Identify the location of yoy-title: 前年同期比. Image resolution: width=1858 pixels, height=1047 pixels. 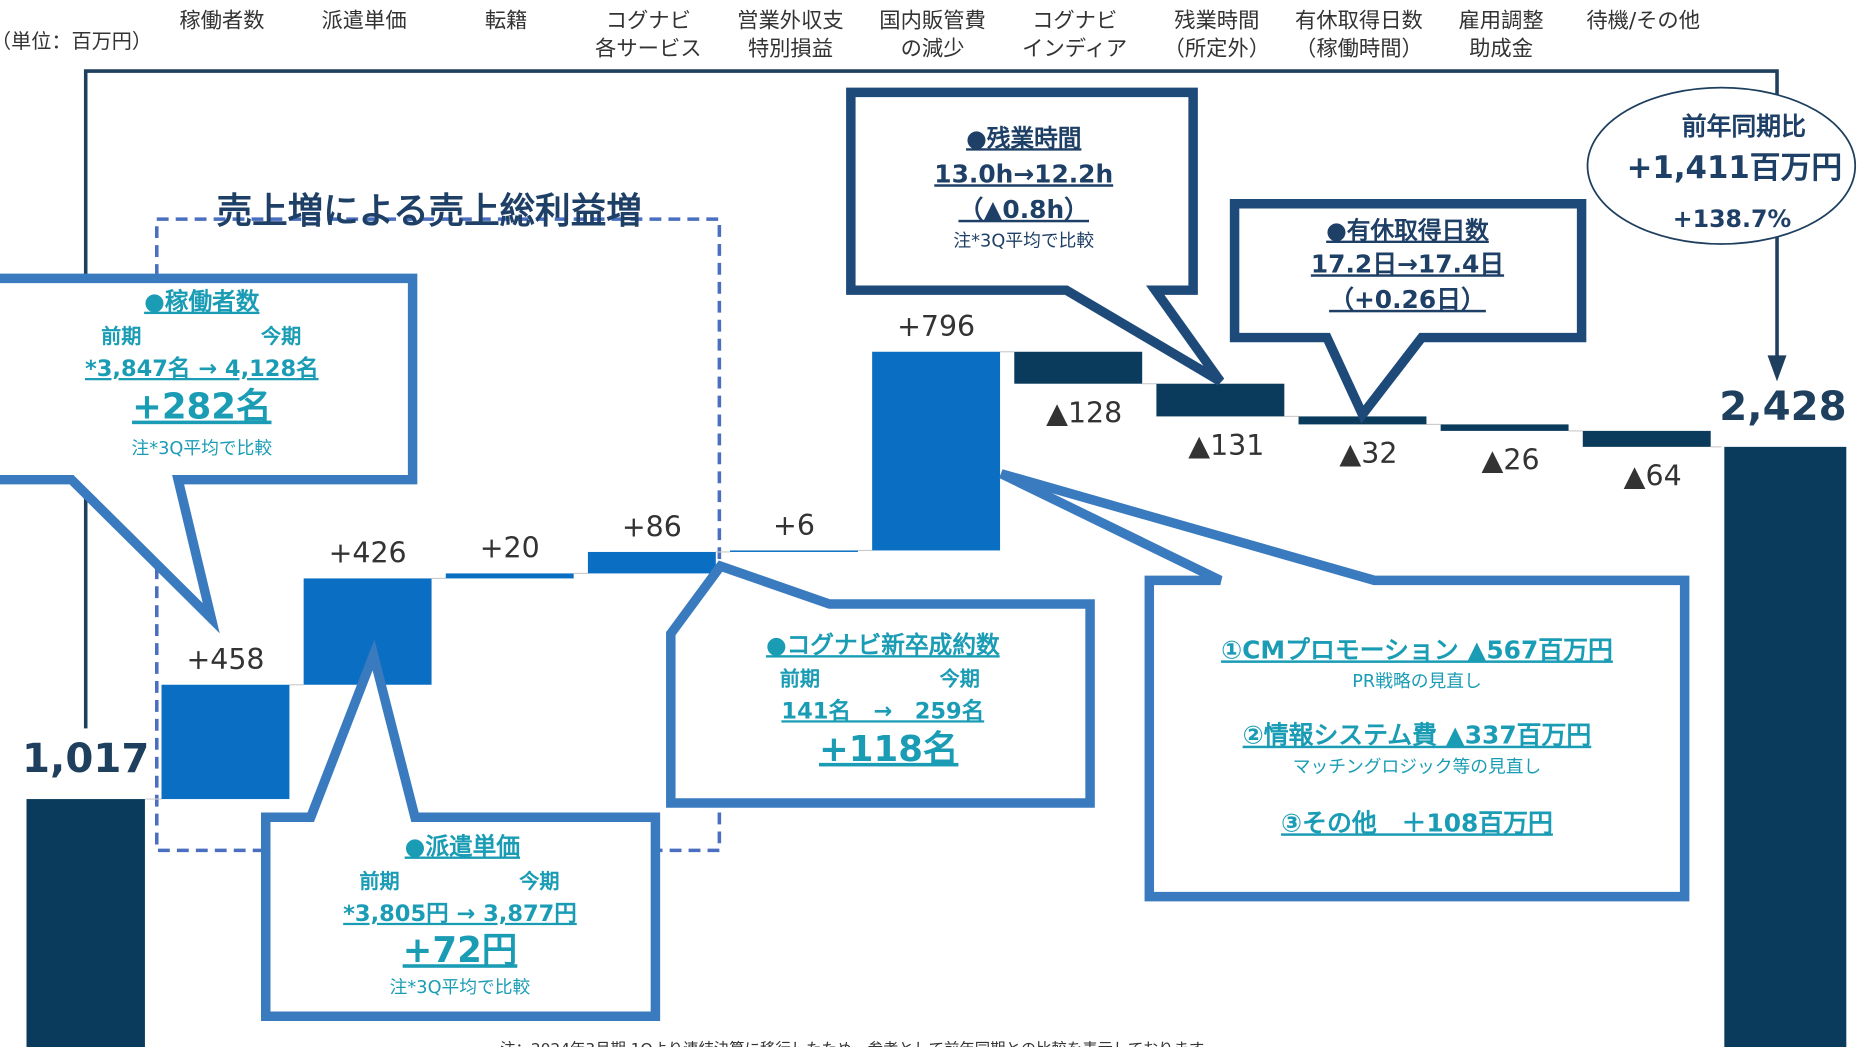
(1744, 126).